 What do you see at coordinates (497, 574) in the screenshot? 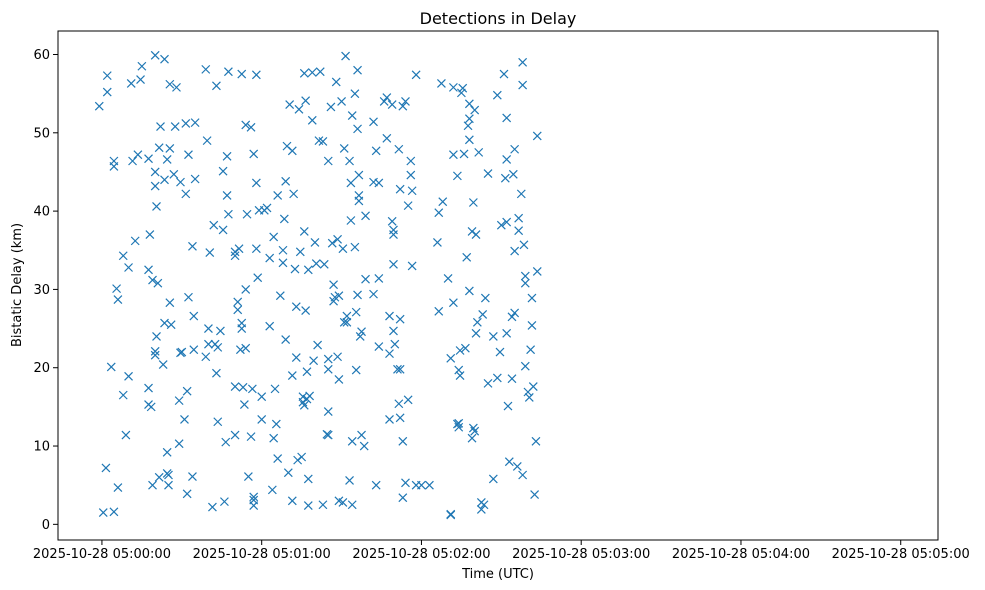
I see `x-axis-label: Time (UTC)` at bounding box center [497, 574].